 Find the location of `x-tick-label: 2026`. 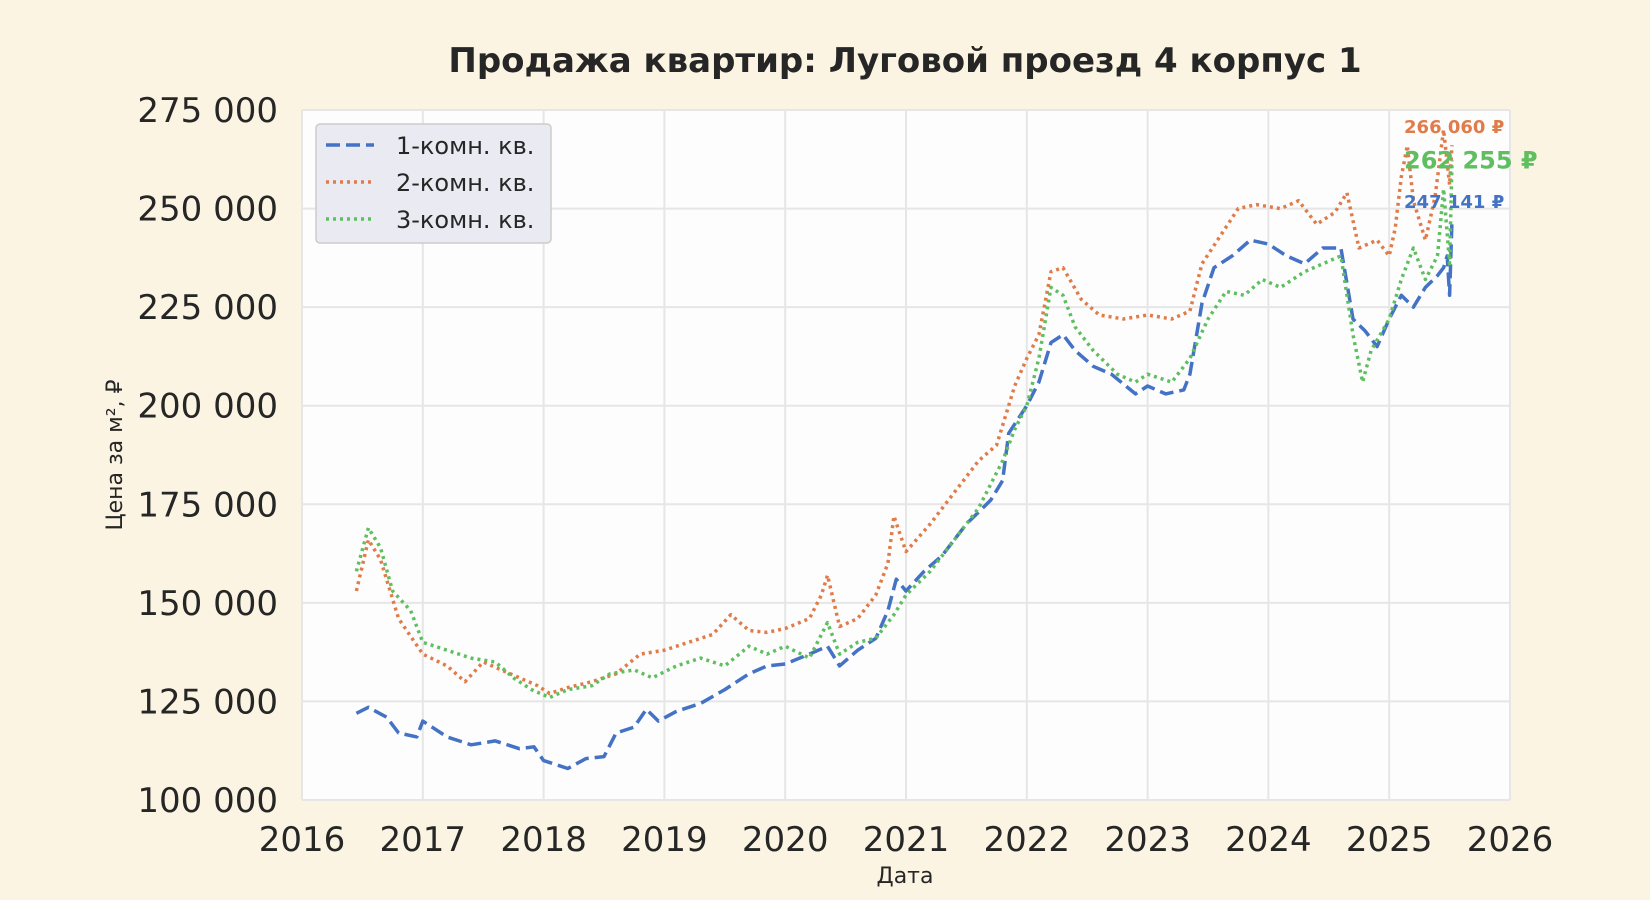

x-tick-label: 2026 is located at coordinates (1510, 840).